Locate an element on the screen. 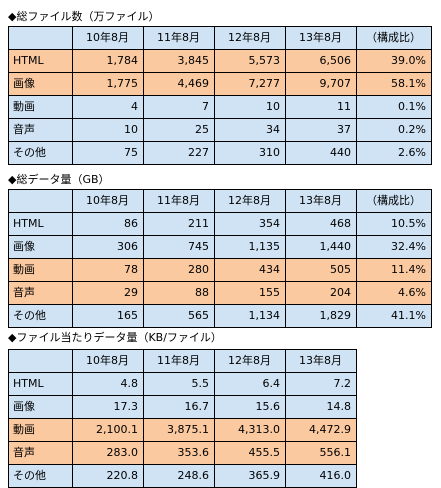 The image size is (441, 488). table-cell: 34 is located at coordinates (250, 130).